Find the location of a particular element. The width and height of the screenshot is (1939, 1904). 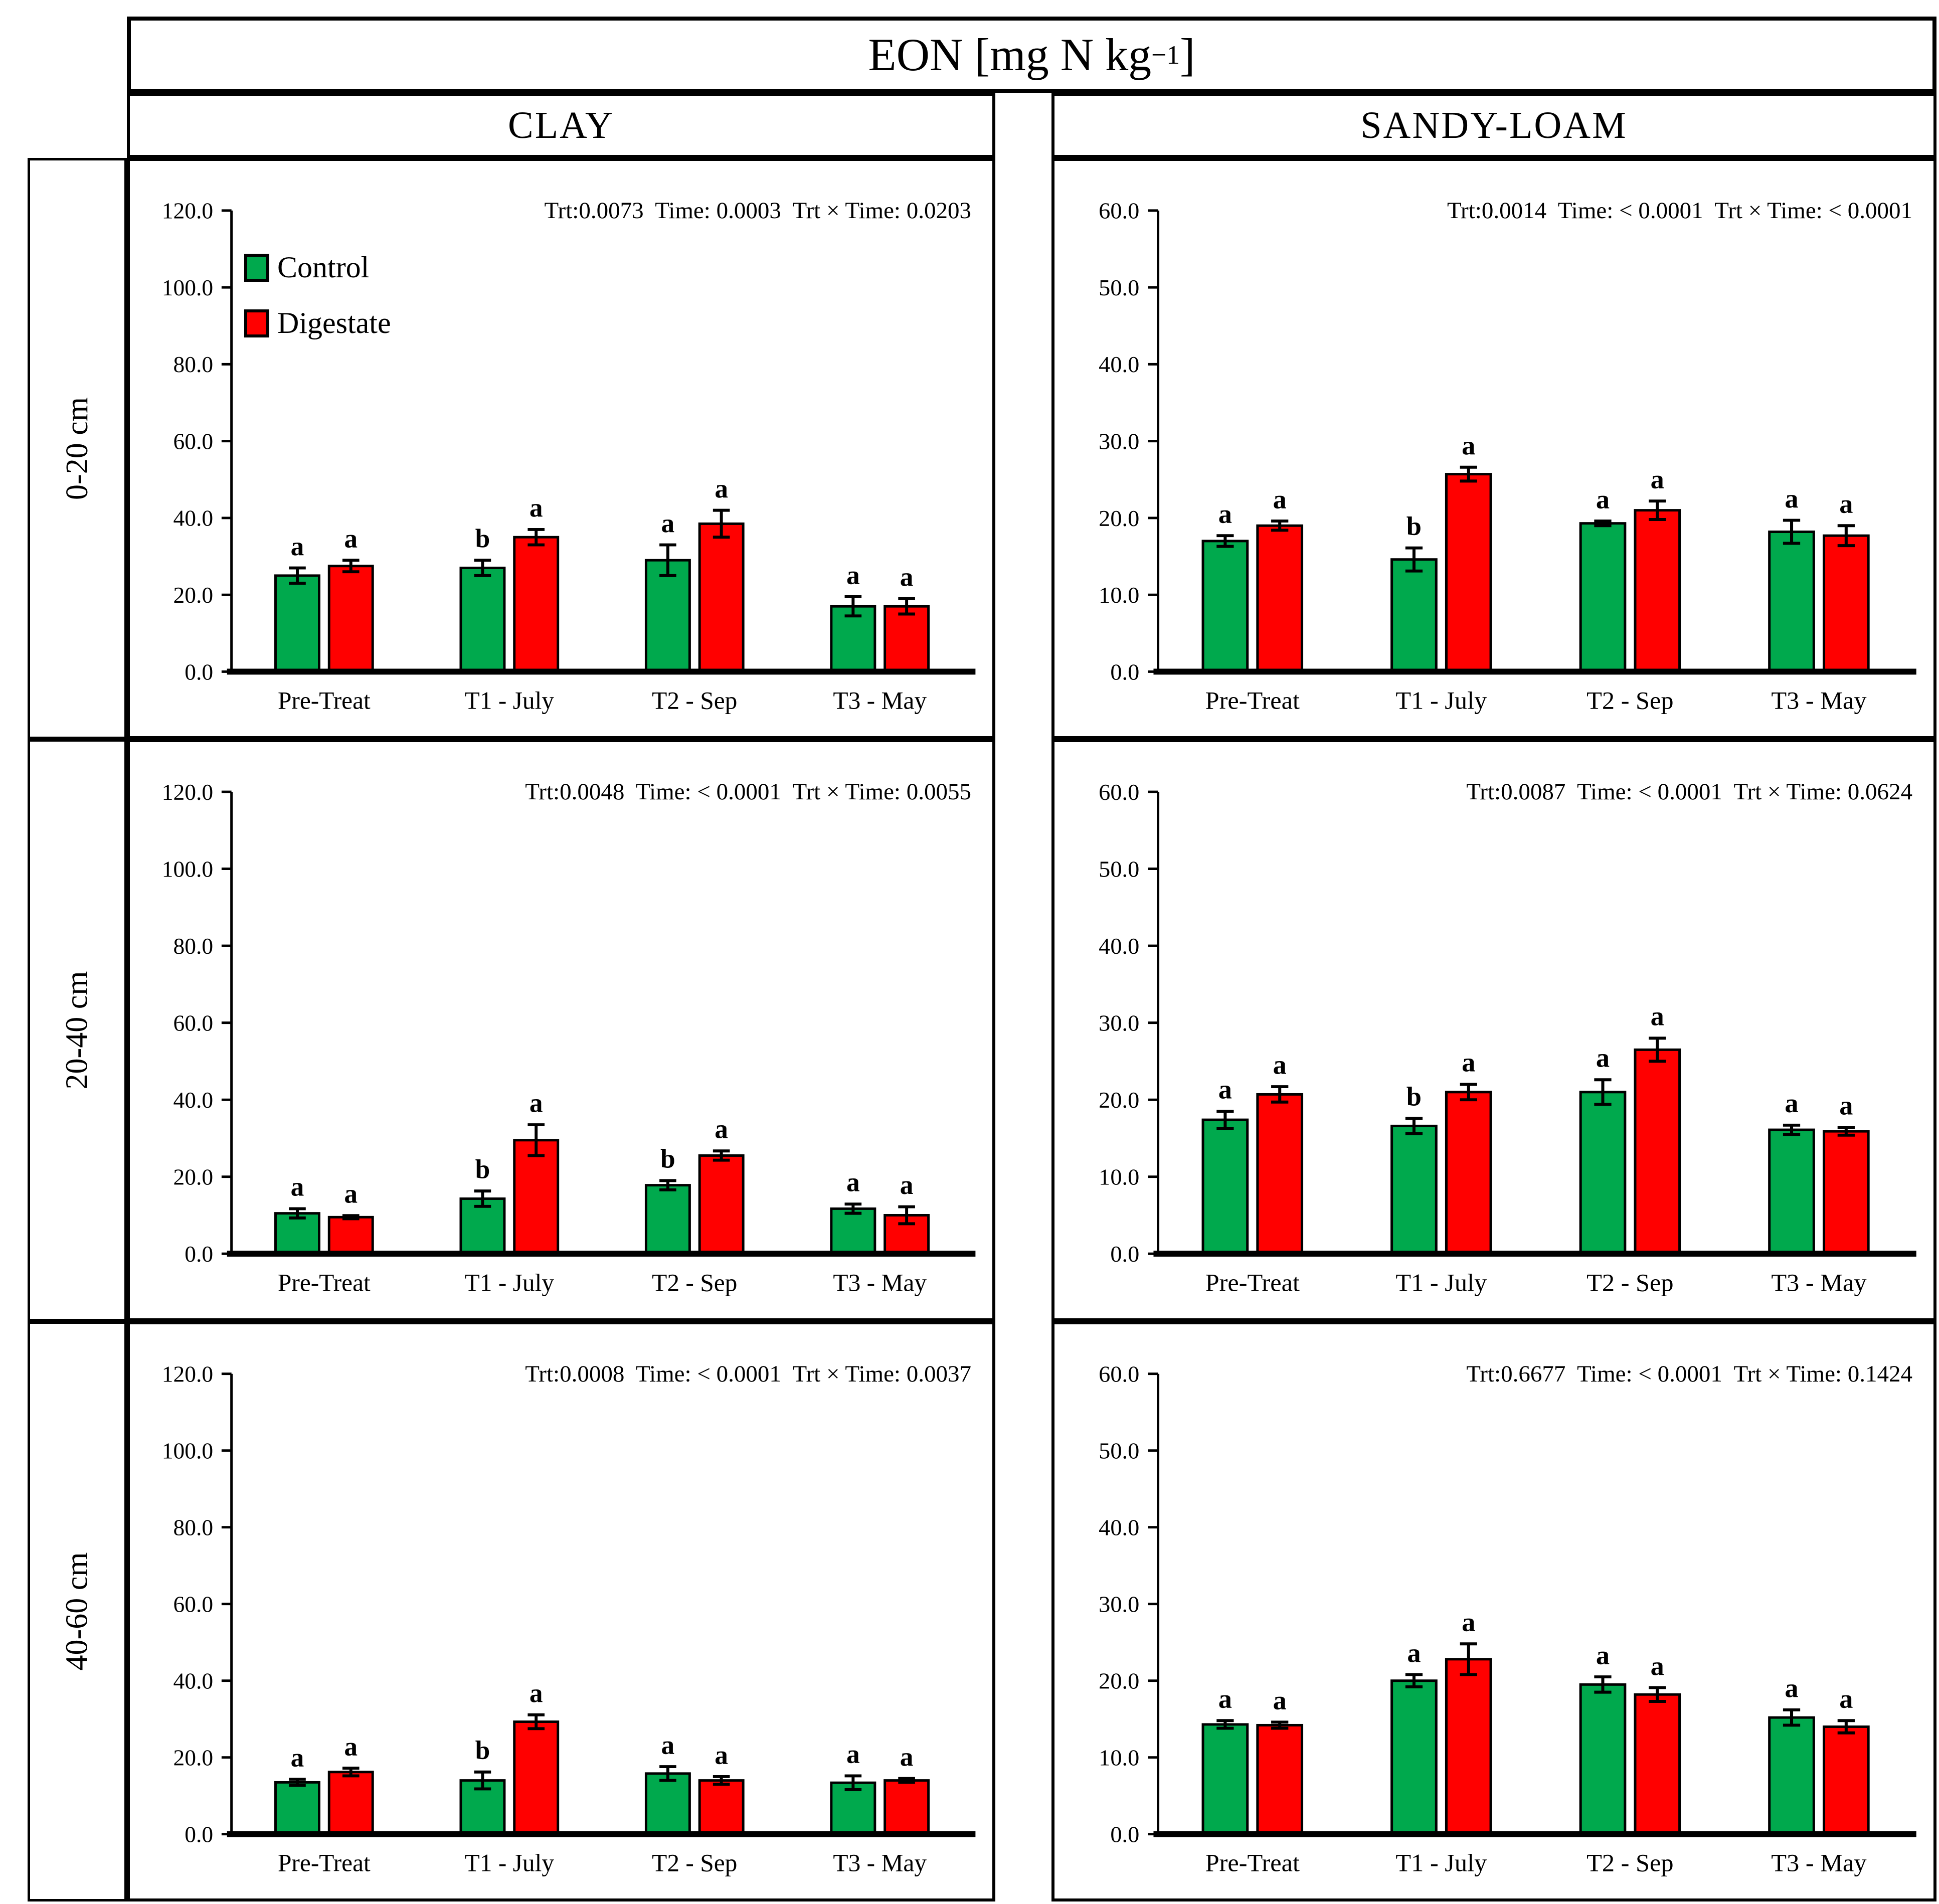

figure-title: EON [mg N kg −1] is located at coordinates (1031, 55).